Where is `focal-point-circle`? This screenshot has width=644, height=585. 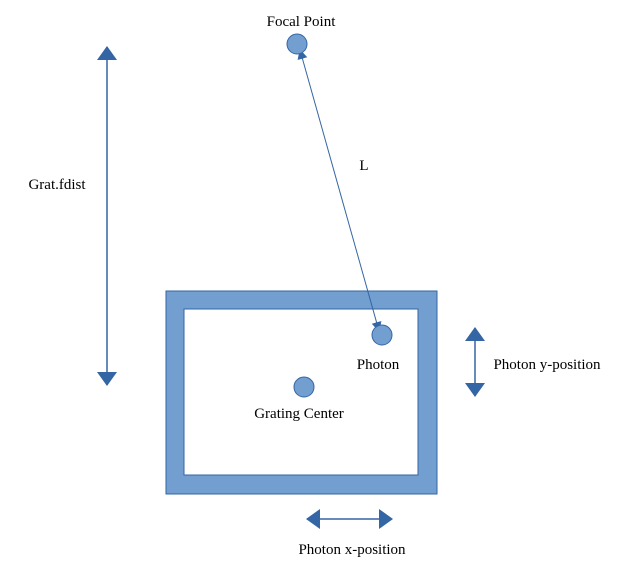 focal-point-circle is located at coordinates (297, 44).